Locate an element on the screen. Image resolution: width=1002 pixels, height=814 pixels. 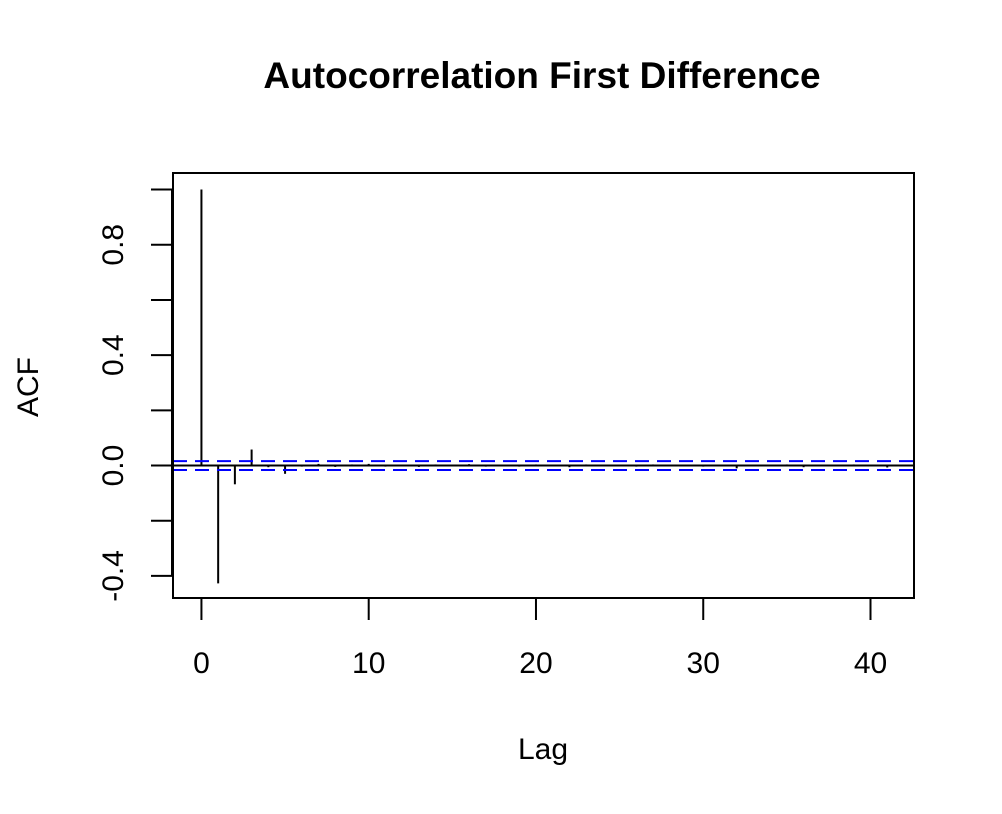
y-axis: -0.4 0.0 0.4 0.8 is located at coordinates (135, 395).